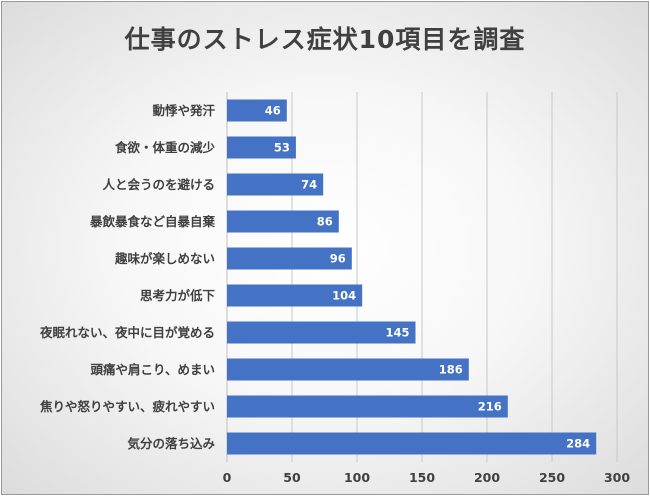 This screenshot has height=496, width=650. Describe the element at coordinates (165, 147) in the screenshot. I see `category-label: 食欲・体重の減少` at that location.